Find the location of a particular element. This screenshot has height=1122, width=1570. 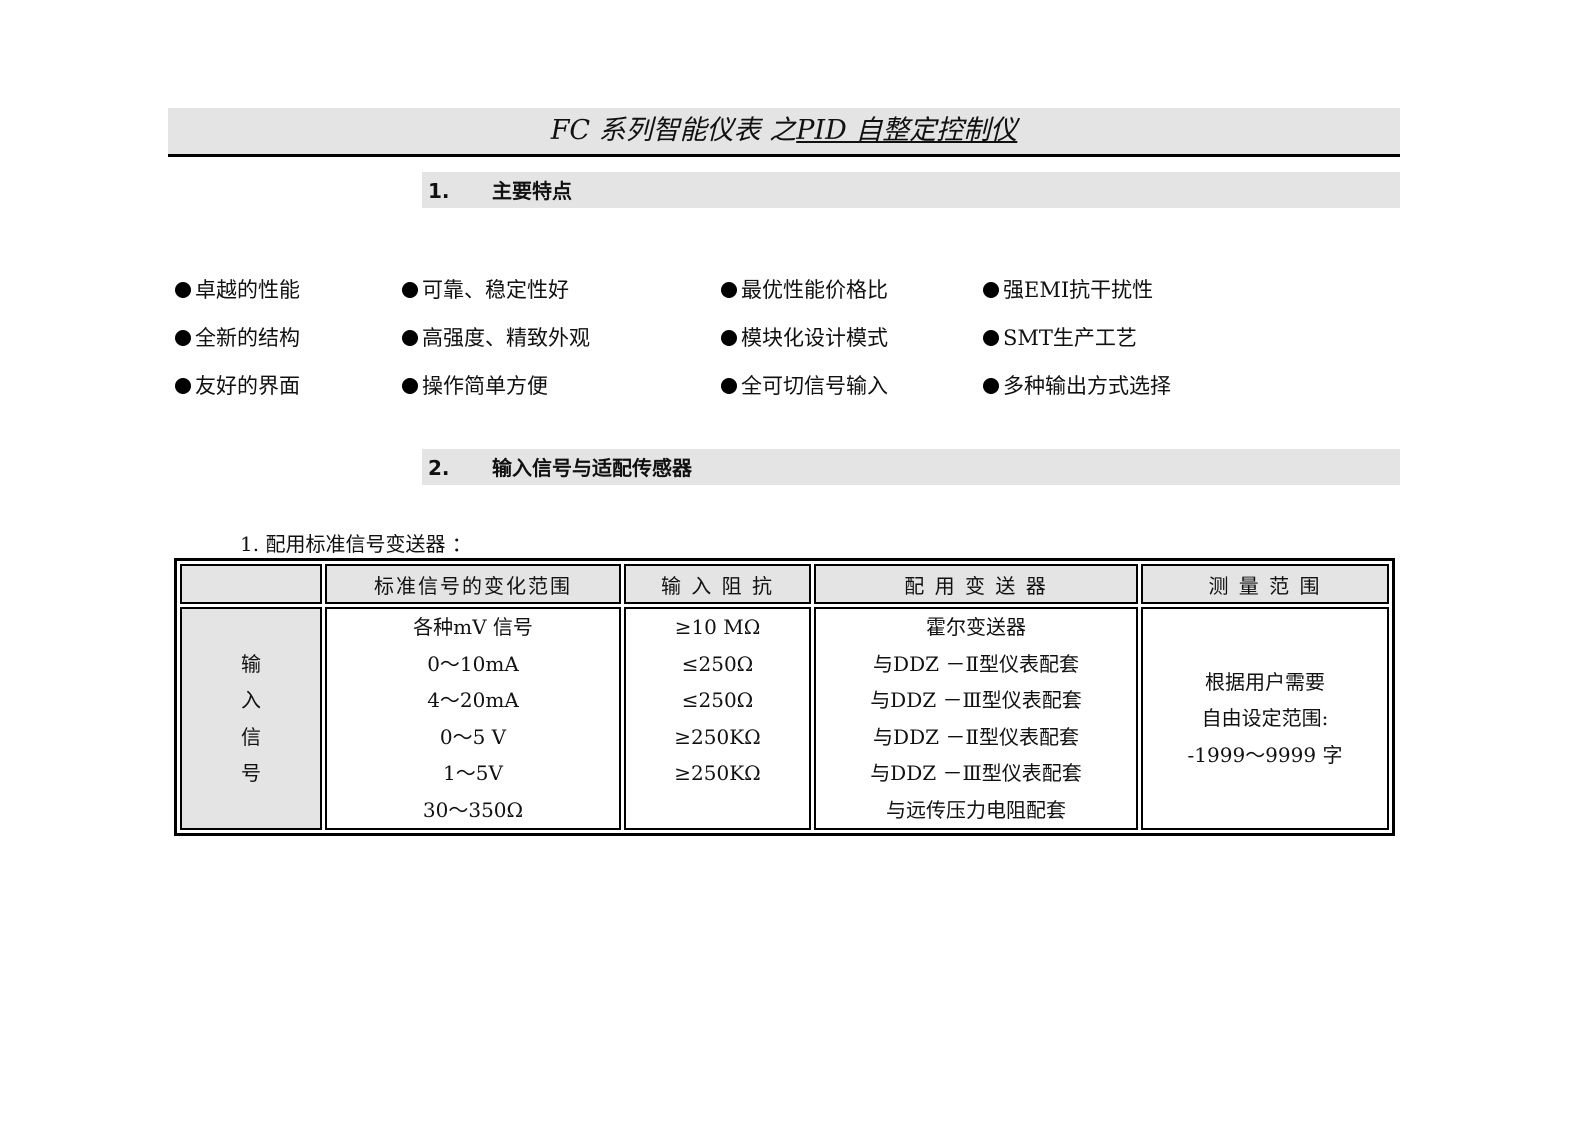

feature-label: 全新的结构 is located at coordinates (247, 338).